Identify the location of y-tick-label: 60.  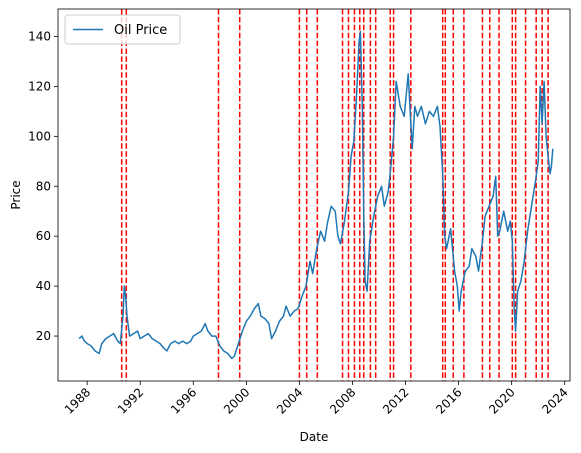
(43, 236).